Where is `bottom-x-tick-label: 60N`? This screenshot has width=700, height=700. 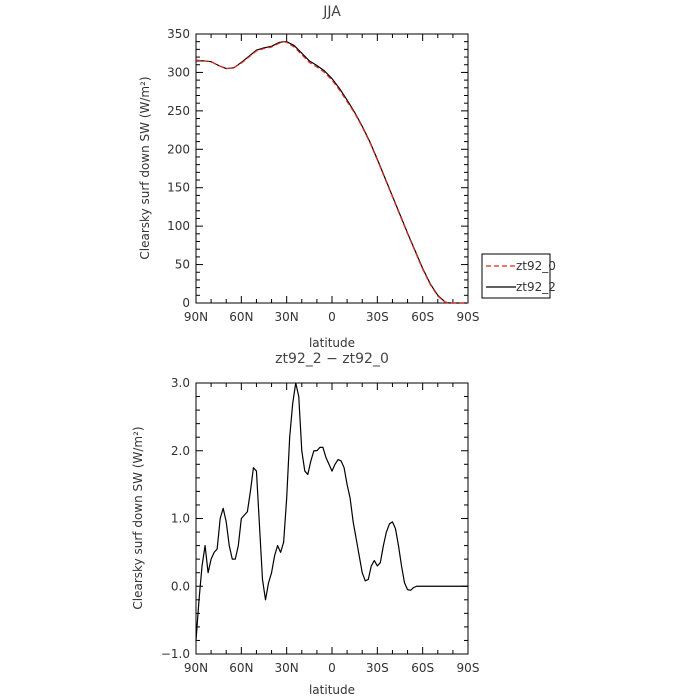
bottom-x-tick-label: 60N is located at coordinates (241, 668).